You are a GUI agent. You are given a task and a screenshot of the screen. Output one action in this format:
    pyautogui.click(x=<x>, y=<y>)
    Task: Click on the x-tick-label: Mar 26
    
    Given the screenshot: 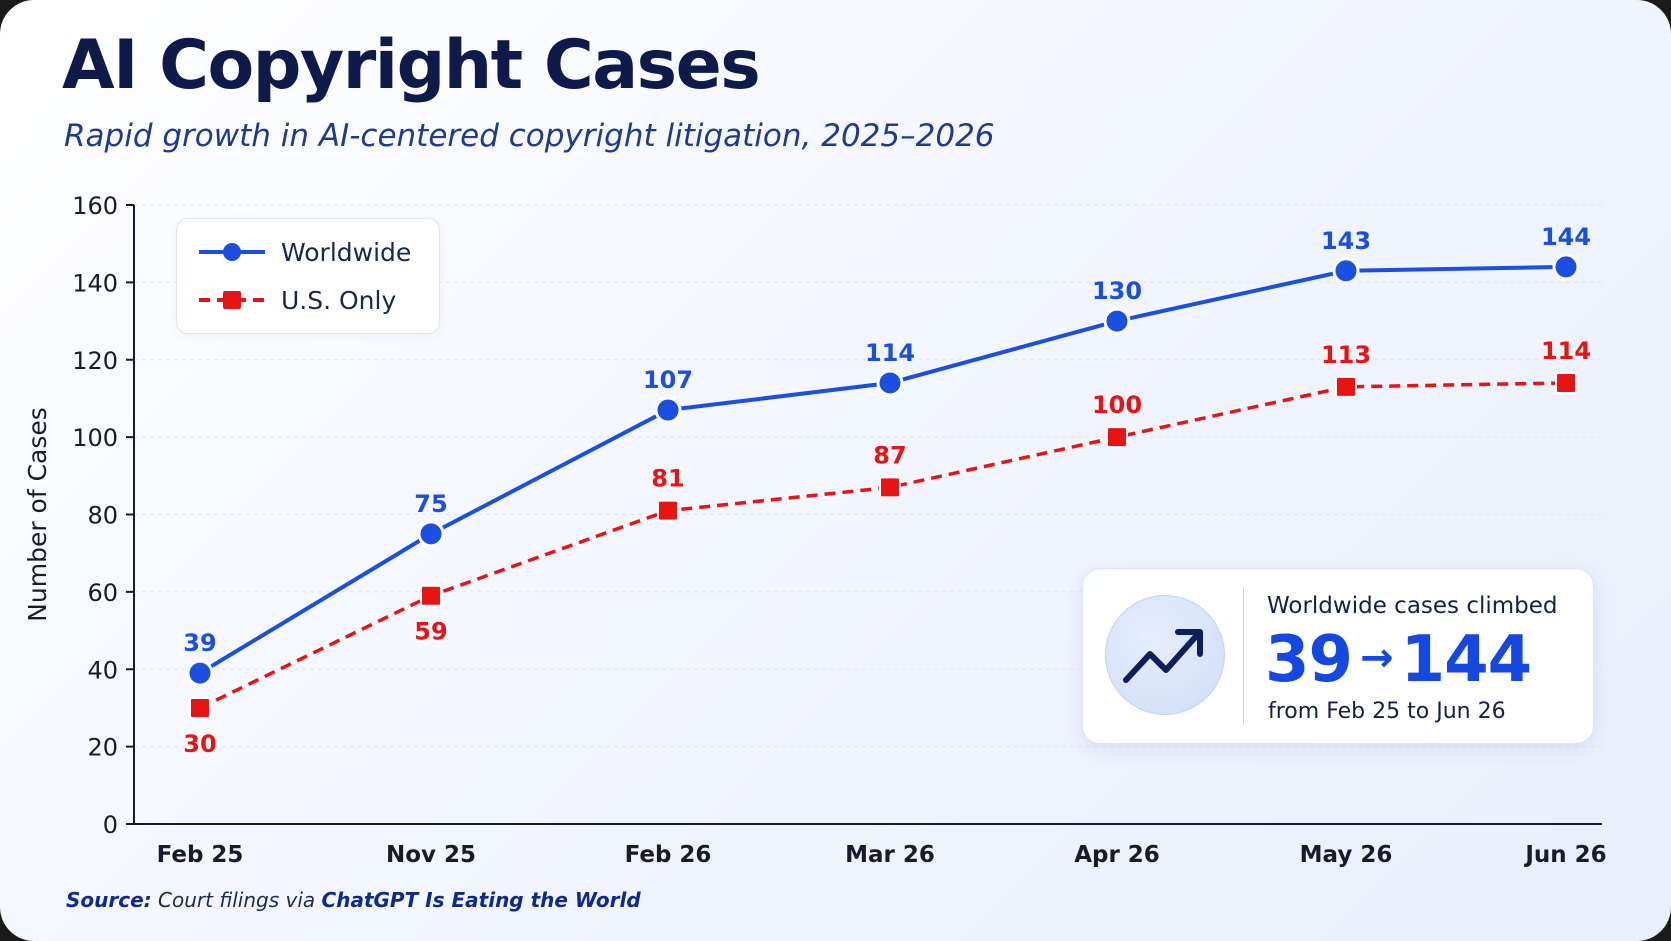 What is the action you would take?
    pyautogui.click(x=890, y=855)
    